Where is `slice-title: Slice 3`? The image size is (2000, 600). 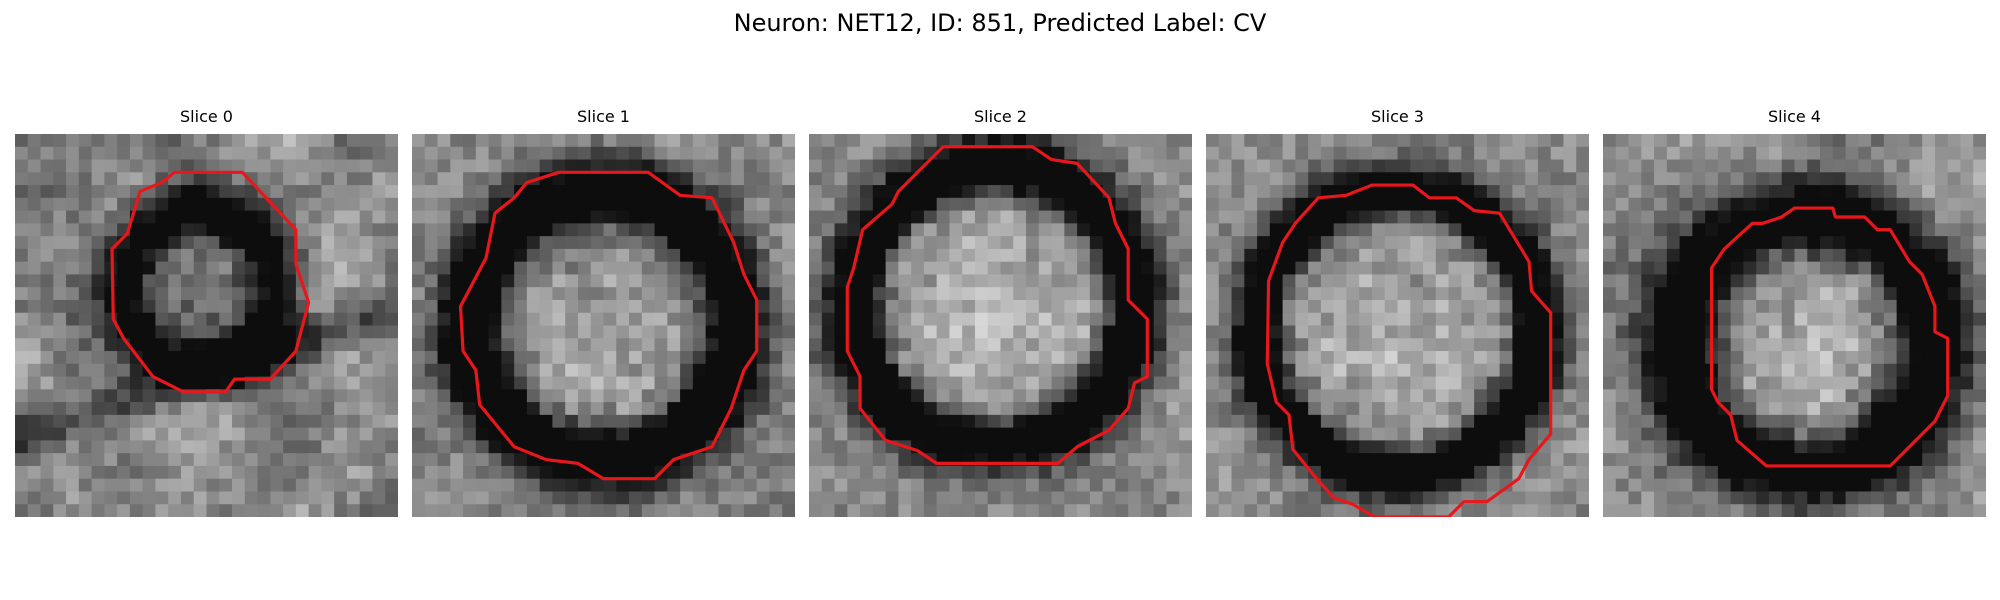 slice-title: Slice 3 is located at coordinates (1397, 117).